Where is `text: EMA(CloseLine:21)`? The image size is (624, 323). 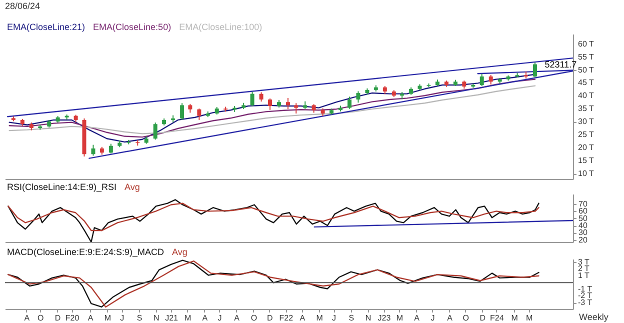 text: EMA(CloseLine:21) is located at coordinates (46, 27).